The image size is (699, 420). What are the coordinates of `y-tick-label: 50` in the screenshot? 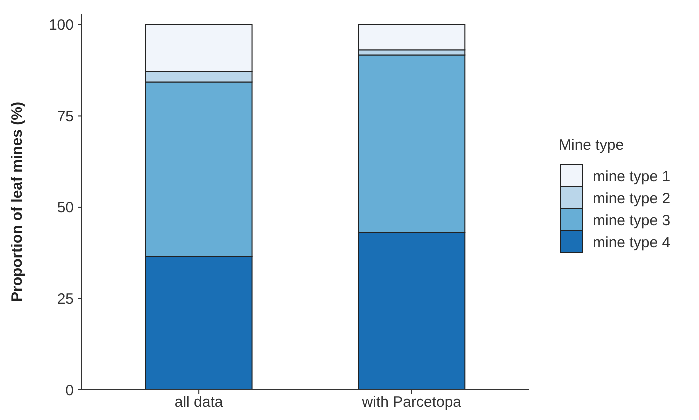 It's located at (65, 208).